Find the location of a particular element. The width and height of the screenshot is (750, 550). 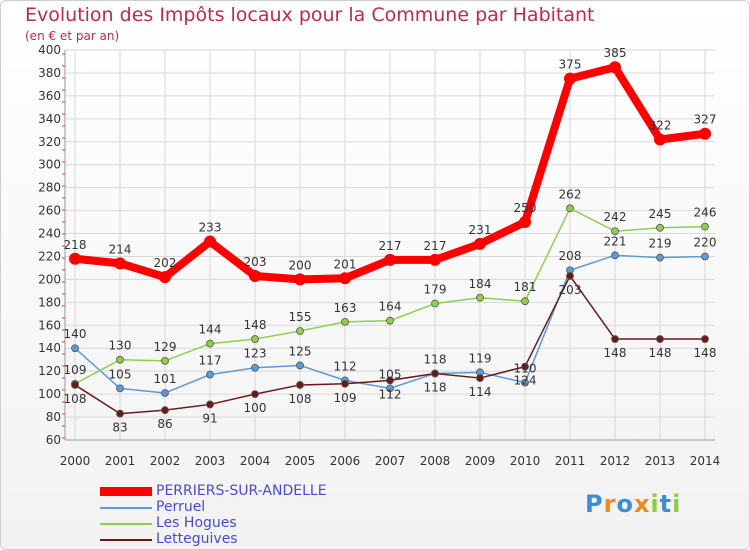

data-label-perriers-sur-andelle: 327 is located at coordinates (705, 120).